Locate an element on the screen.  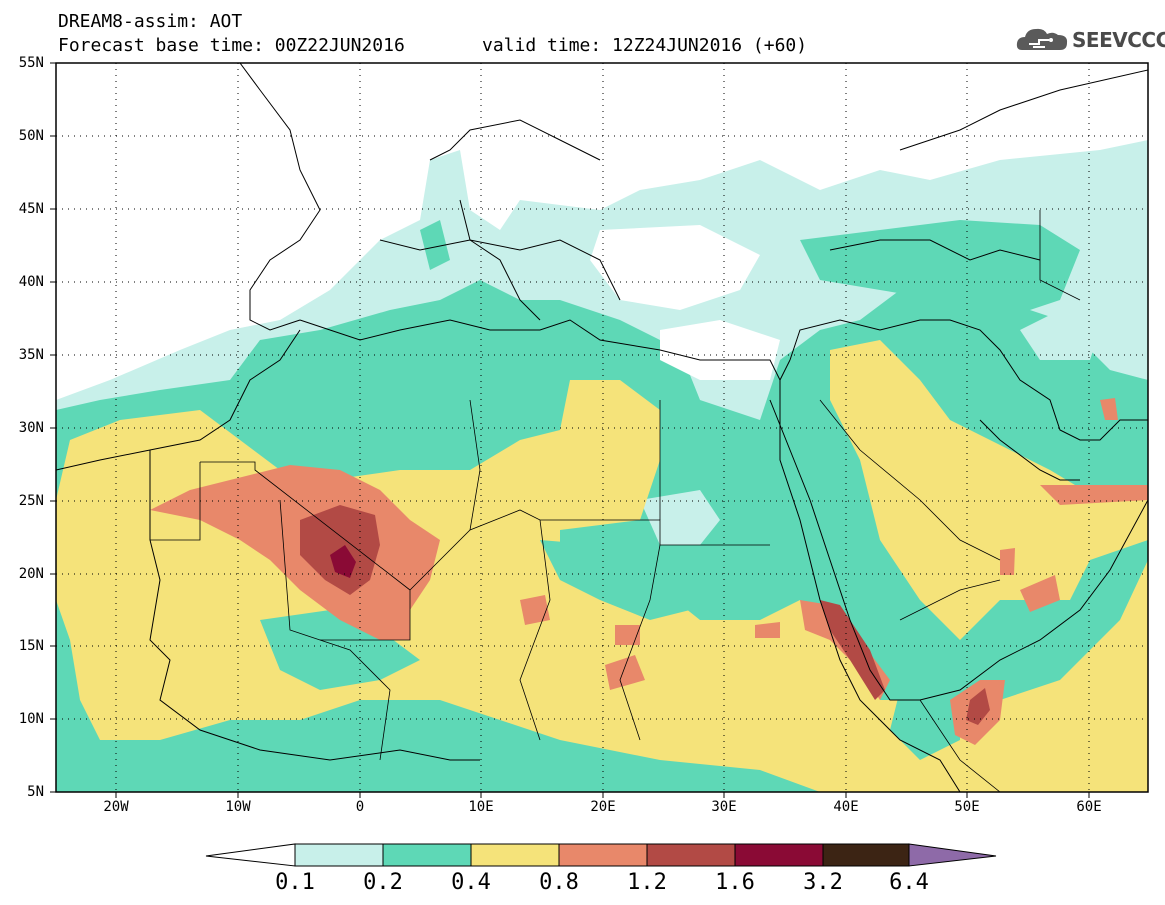
lat-label: 20N is located at coordinates (31, 574).